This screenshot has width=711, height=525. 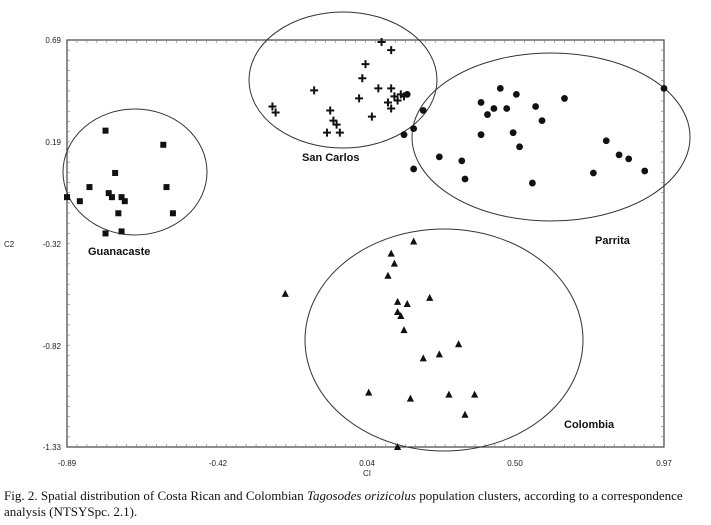 What do you see at coordinates (53, 142) in the screenshot?
I see `y-tick-label: 0.19` at bounding box center [53, 142].